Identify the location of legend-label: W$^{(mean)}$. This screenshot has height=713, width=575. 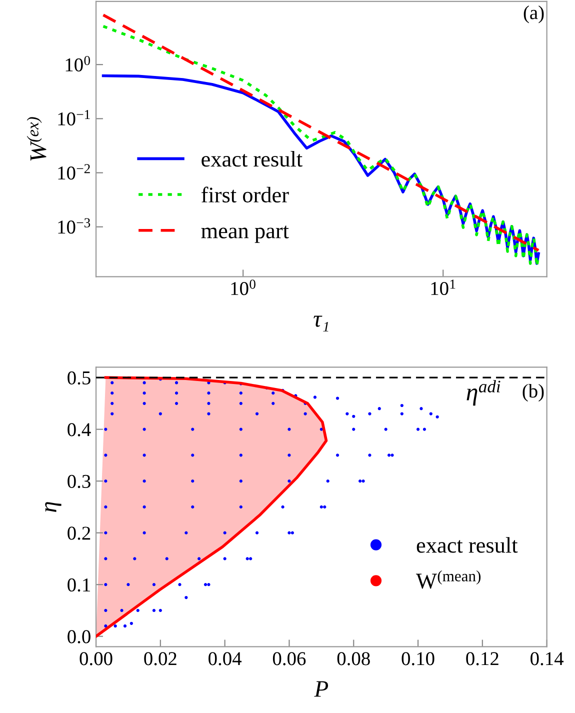
(448, 579).